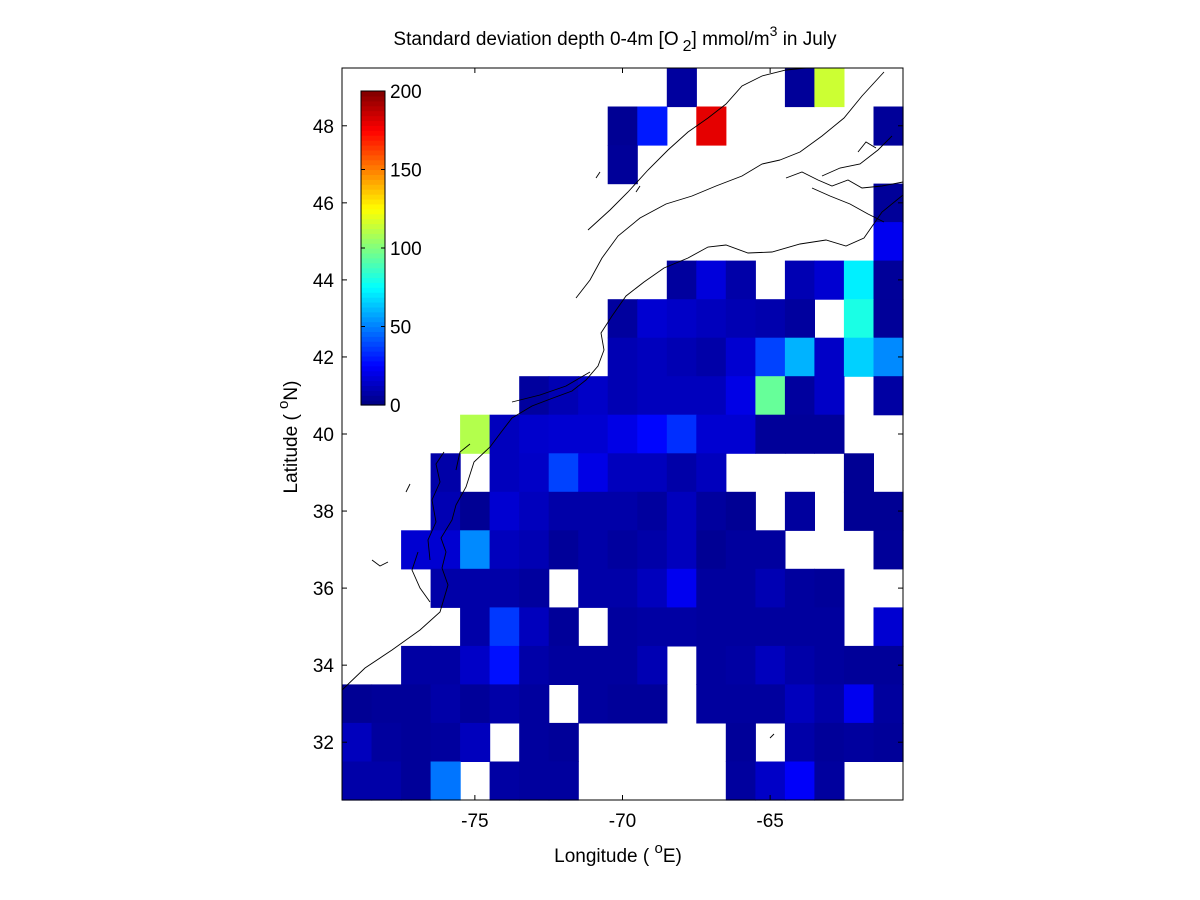 The width and height of the screenshot is (1200, 900). What do you see at coordinates (769, 821) in the screenshot?
I see `x-tick-label: -65` at bounding box center [769, 821].